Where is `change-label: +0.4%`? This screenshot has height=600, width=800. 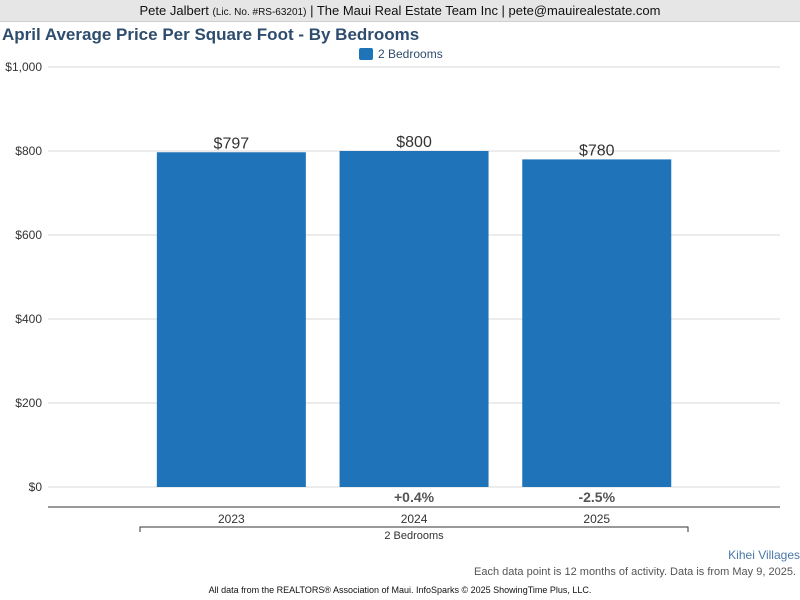 change-label: +0.4% is located at coordinates (414, 497).